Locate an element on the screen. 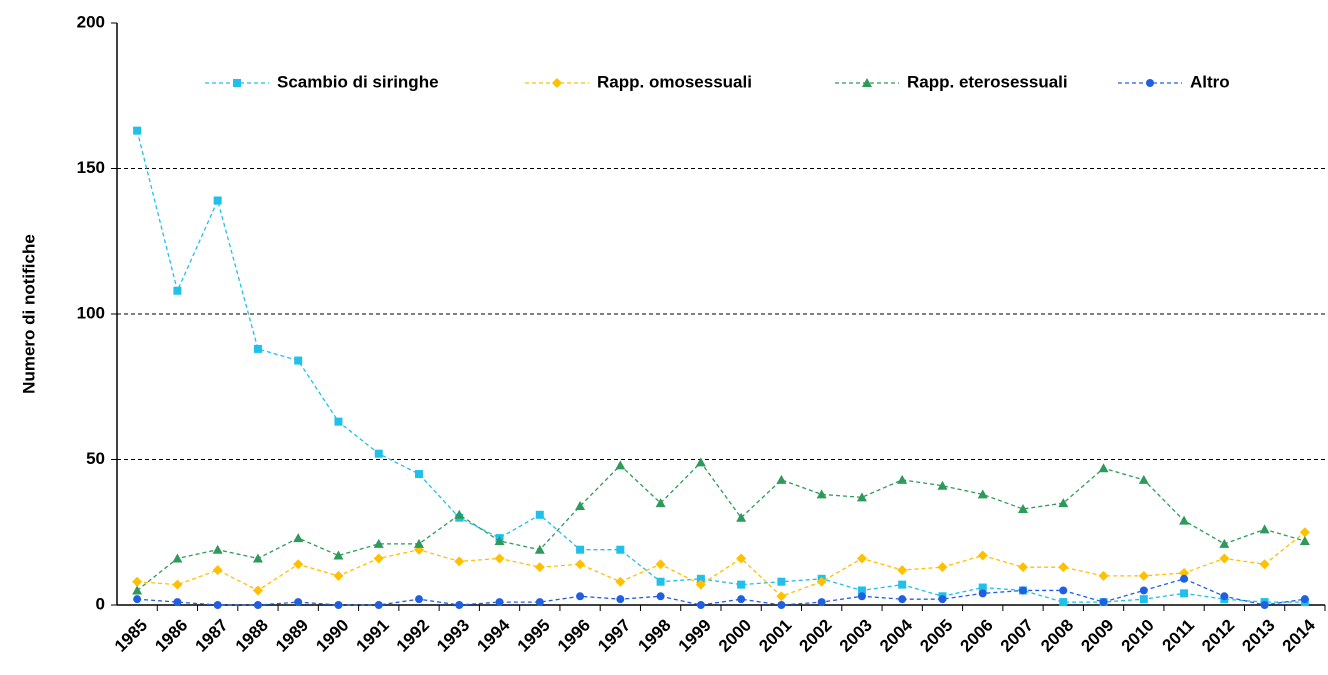  x-tick-label: 2001 is located at coordinates (775, 636).